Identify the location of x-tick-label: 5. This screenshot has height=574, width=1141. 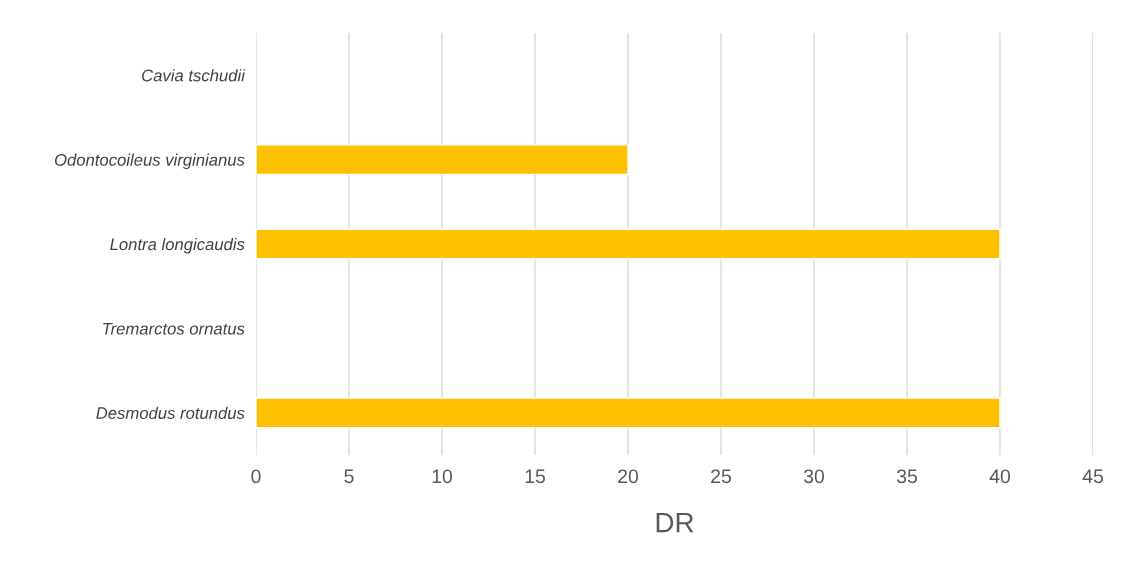
(349, 476).